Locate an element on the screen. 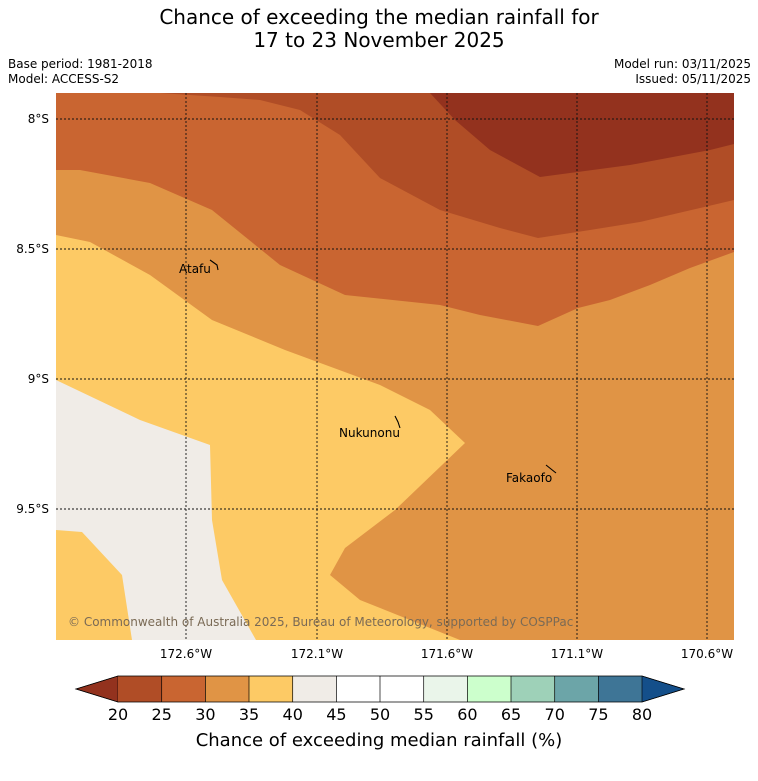  atolls is located at coordinates (383, 366).